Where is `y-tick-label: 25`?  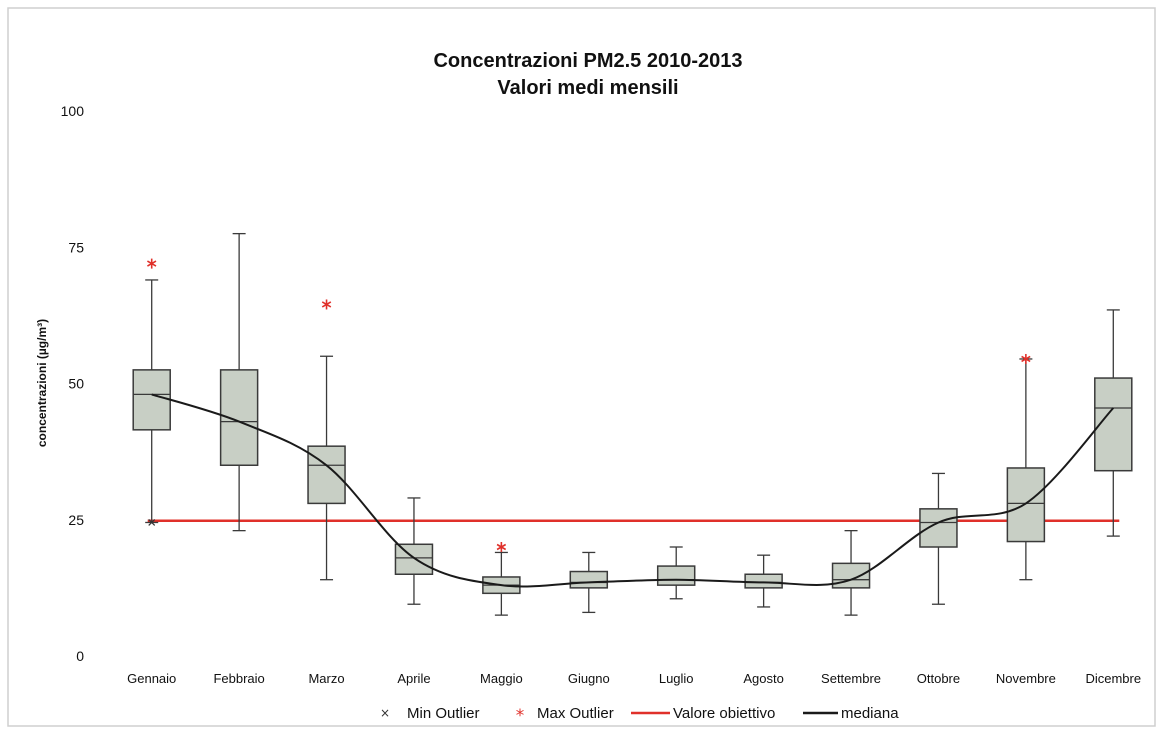
y-tick-label: 25 is located at coordinates (76, 520).